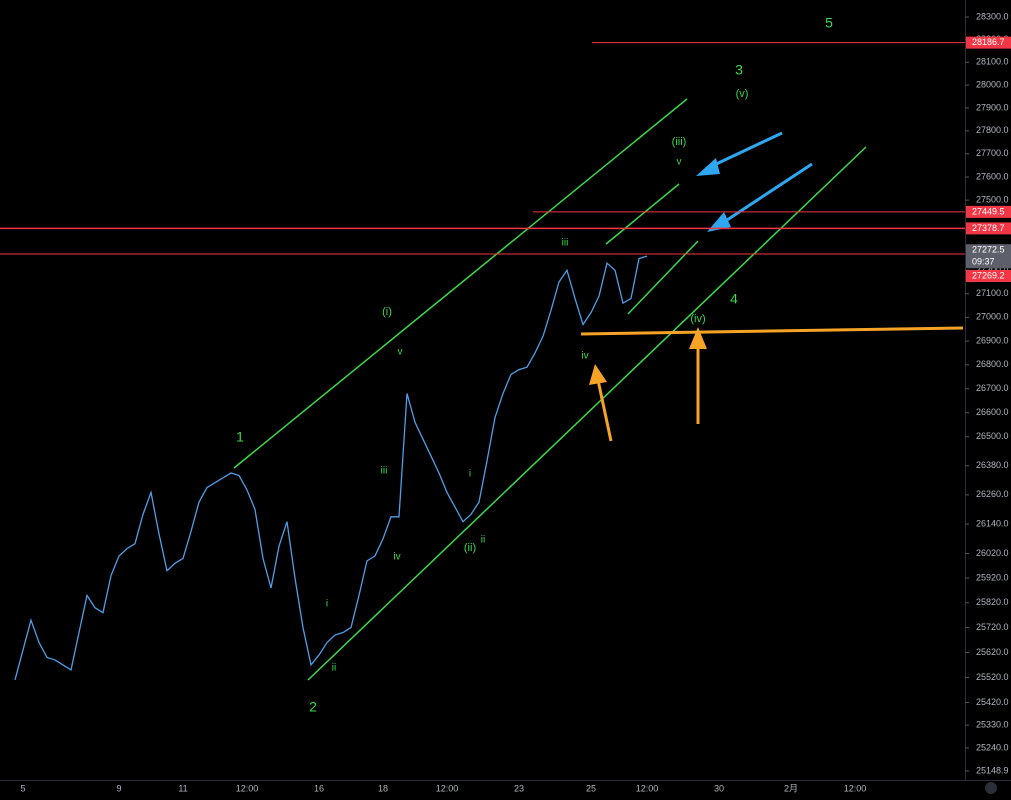 The image size is (1011, 800). What do you see at coordinates (992, 107) in the screenshot?
I see `y-tick-label: 27900.0` at bounding box center [992, 107].